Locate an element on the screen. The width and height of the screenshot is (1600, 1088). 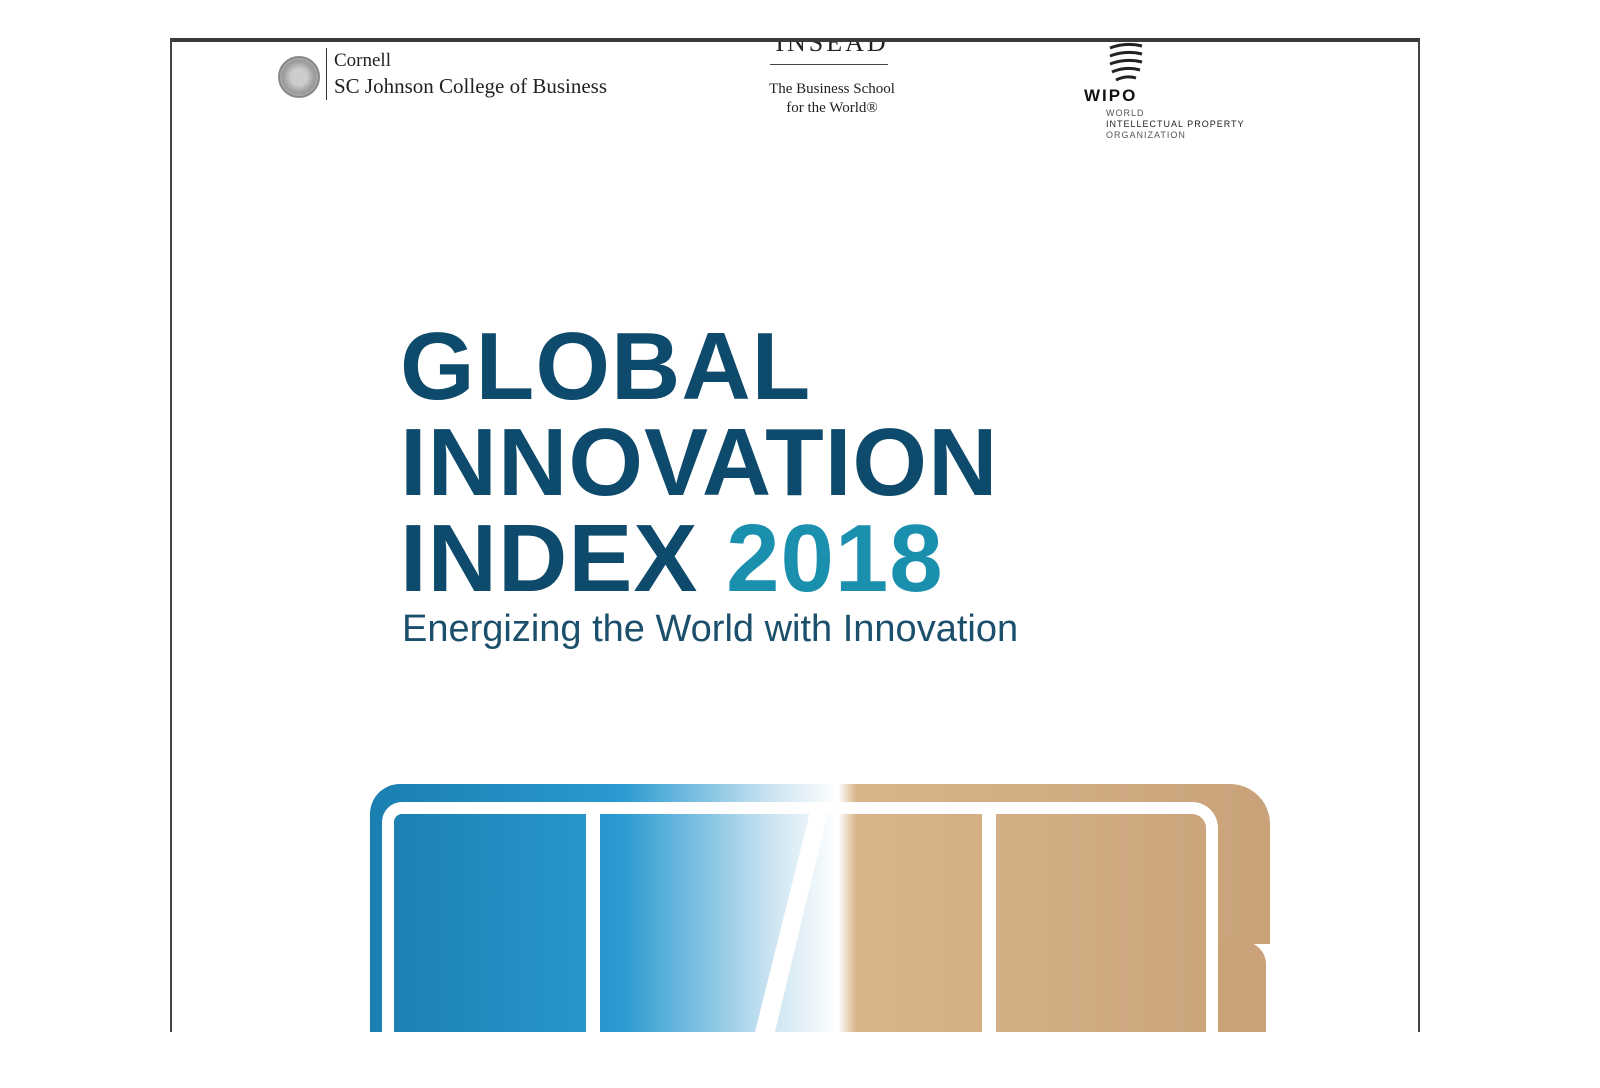
title-year: 2018 is located at coordinates (835, 558).